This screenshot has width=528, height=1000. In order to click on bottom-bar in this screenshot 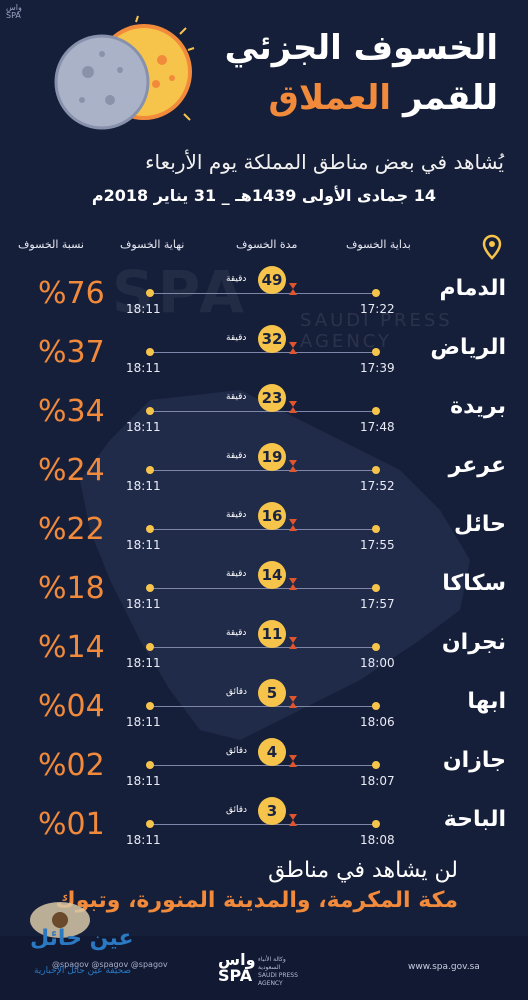, I will do `click(264, 968)`.